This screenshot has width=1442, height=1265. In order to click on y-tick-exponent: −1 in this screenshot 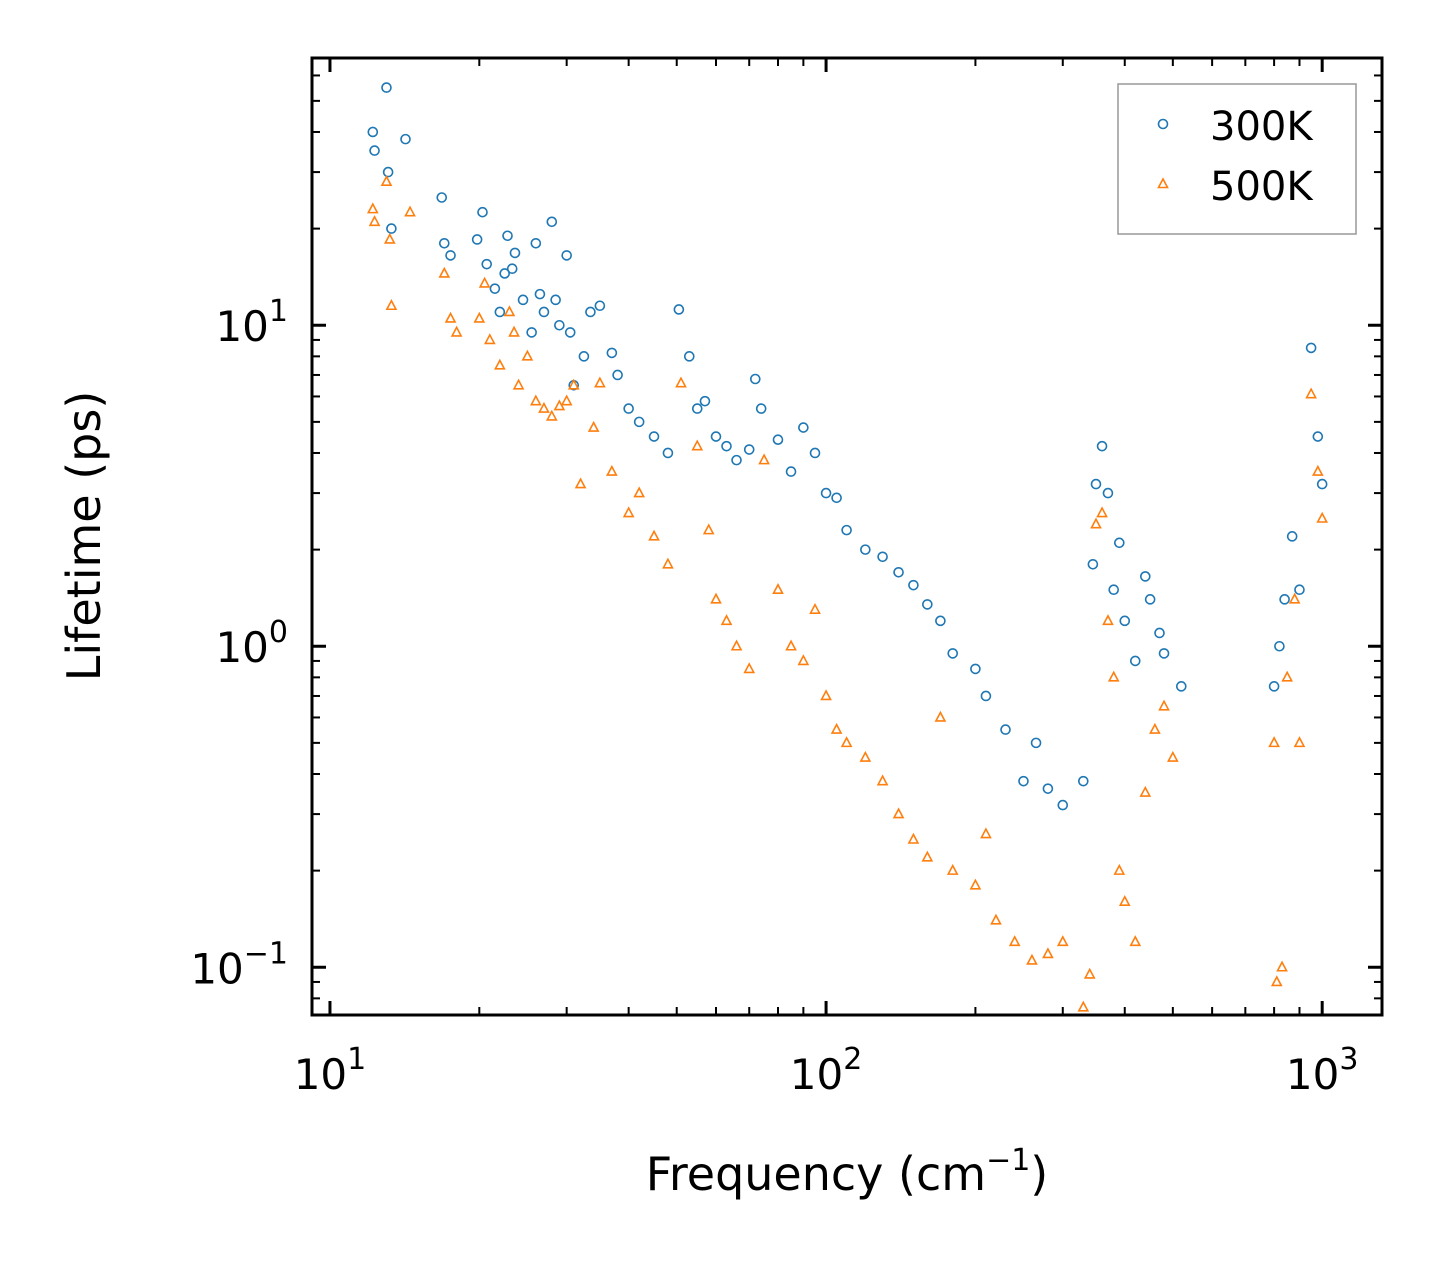, I will do `click(266, 953)`.